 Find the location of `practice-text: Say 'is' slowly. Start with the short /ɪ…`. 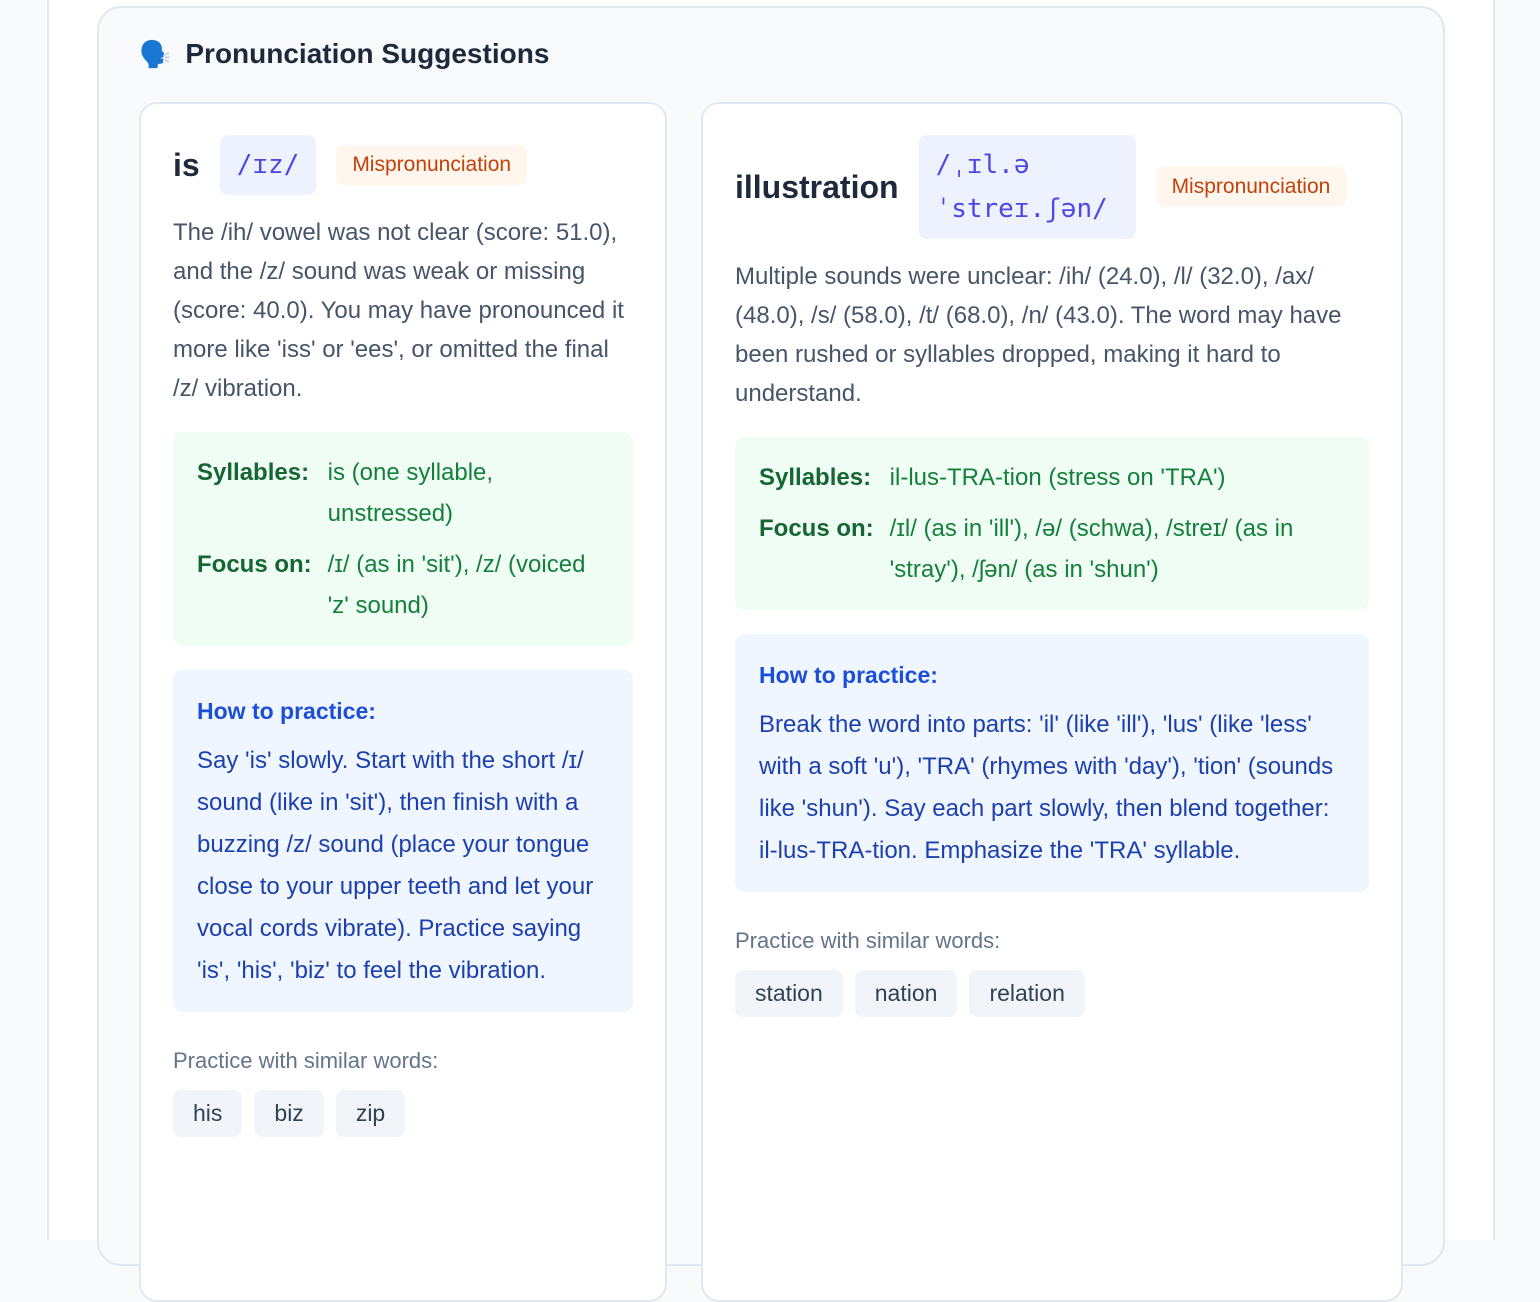

practice-text: Say 'is' slowly. Start with the short /ɪ… is located at coordinates (395, 865).